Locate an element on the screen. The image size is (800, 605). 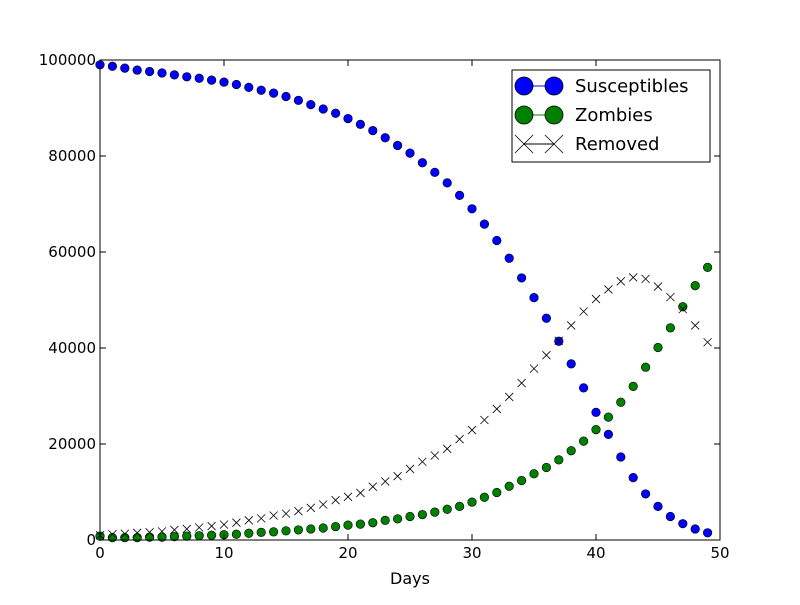
y-tick-label: 60000 is located at coordinates (72, 252).